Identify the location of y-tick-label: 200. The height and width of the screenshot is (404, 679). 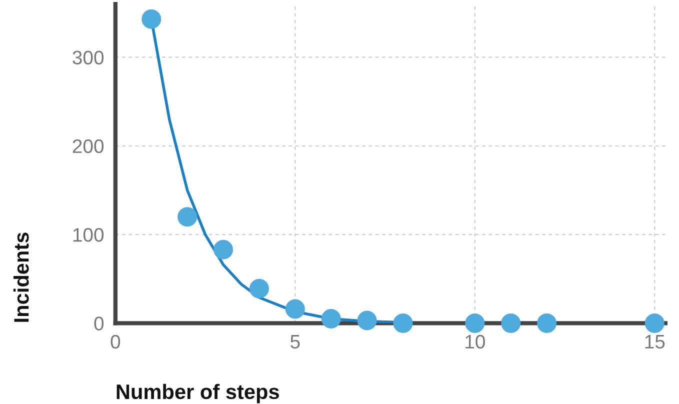
(88, 146).